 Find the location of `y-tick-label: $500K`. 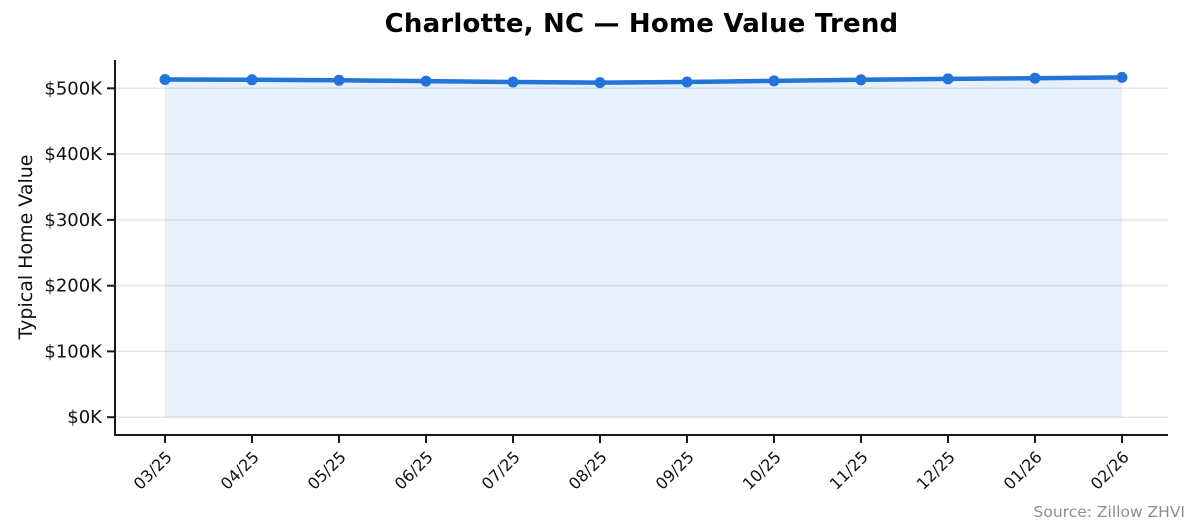

y-tick-label: $500K is located at coordinates (73, 88).